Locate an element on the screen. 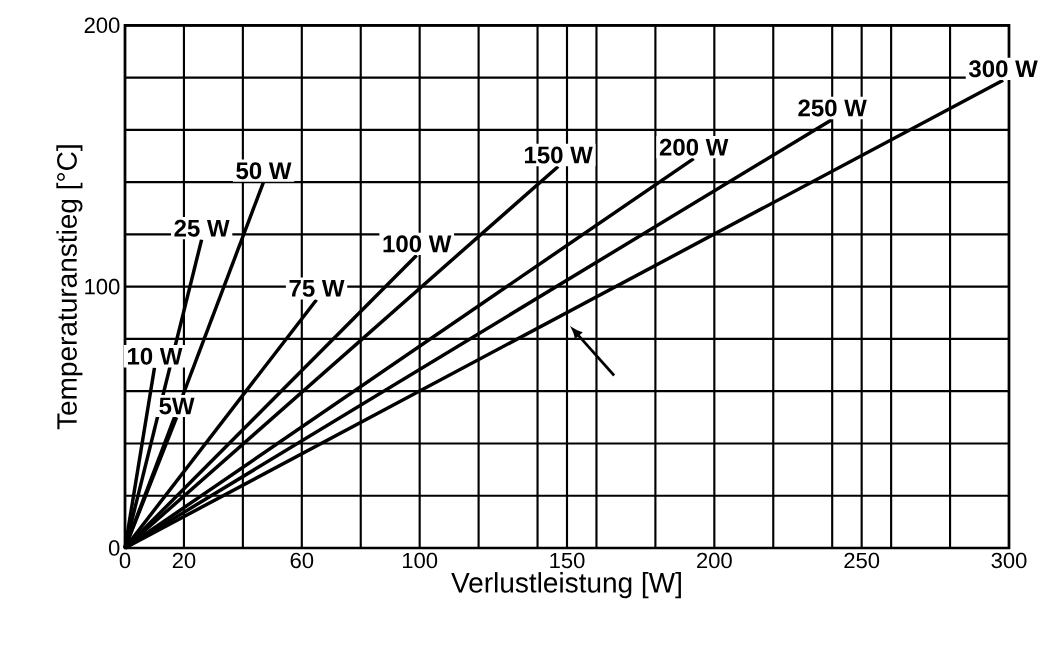 The height and width of the screenshot is (646, 1040). x-tick-label: 150 is located at coordinates (567, 560).